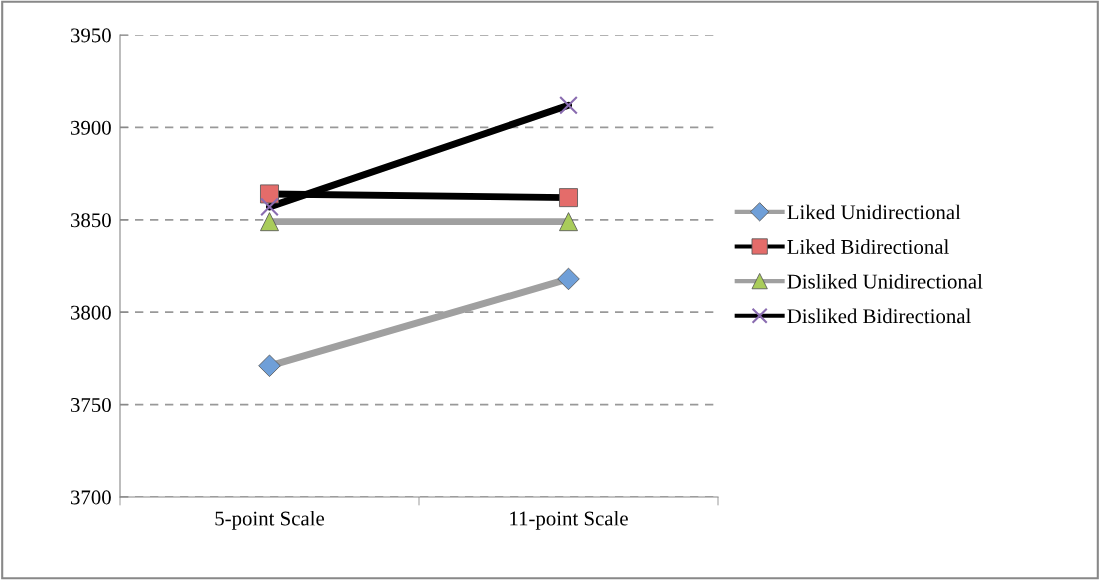  What do you see at coordinates (91, 405) in the screenshot?
I see `y-tick-label: 3750` at bounding box center [91, 405].